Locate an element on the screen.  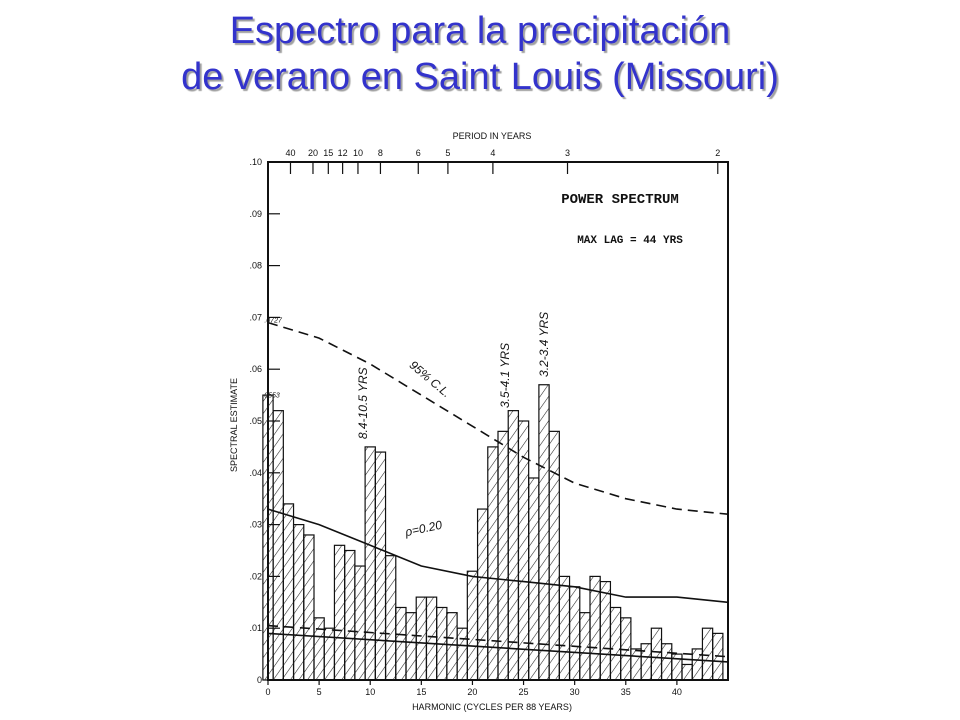
x-tick-label-40: 40 is located at coordinates (677, 692).